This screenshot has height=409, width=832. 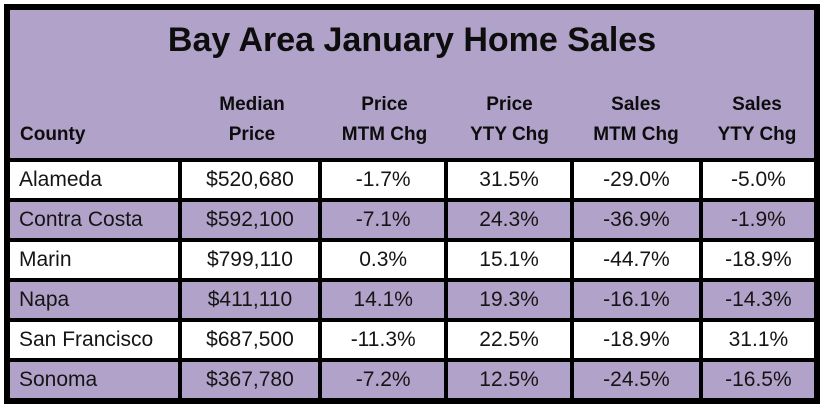 I want to click on cell-sales-mtm-chg: -16.1%, so click(x=636, y=300).